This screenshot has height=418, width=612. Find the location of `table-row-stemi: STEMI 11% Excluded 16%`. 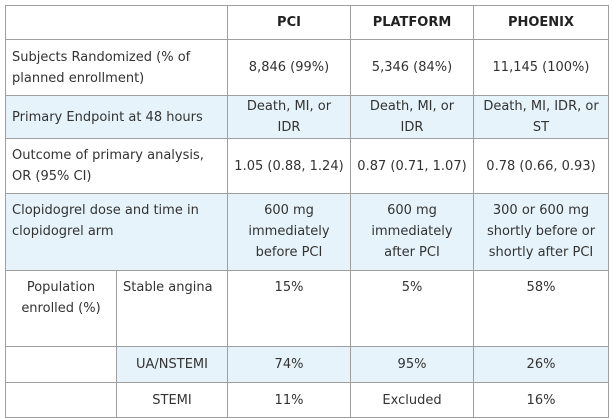

table-row-stemi: STEMI 11% Excluded 16% is located at coordinates (307, 400).